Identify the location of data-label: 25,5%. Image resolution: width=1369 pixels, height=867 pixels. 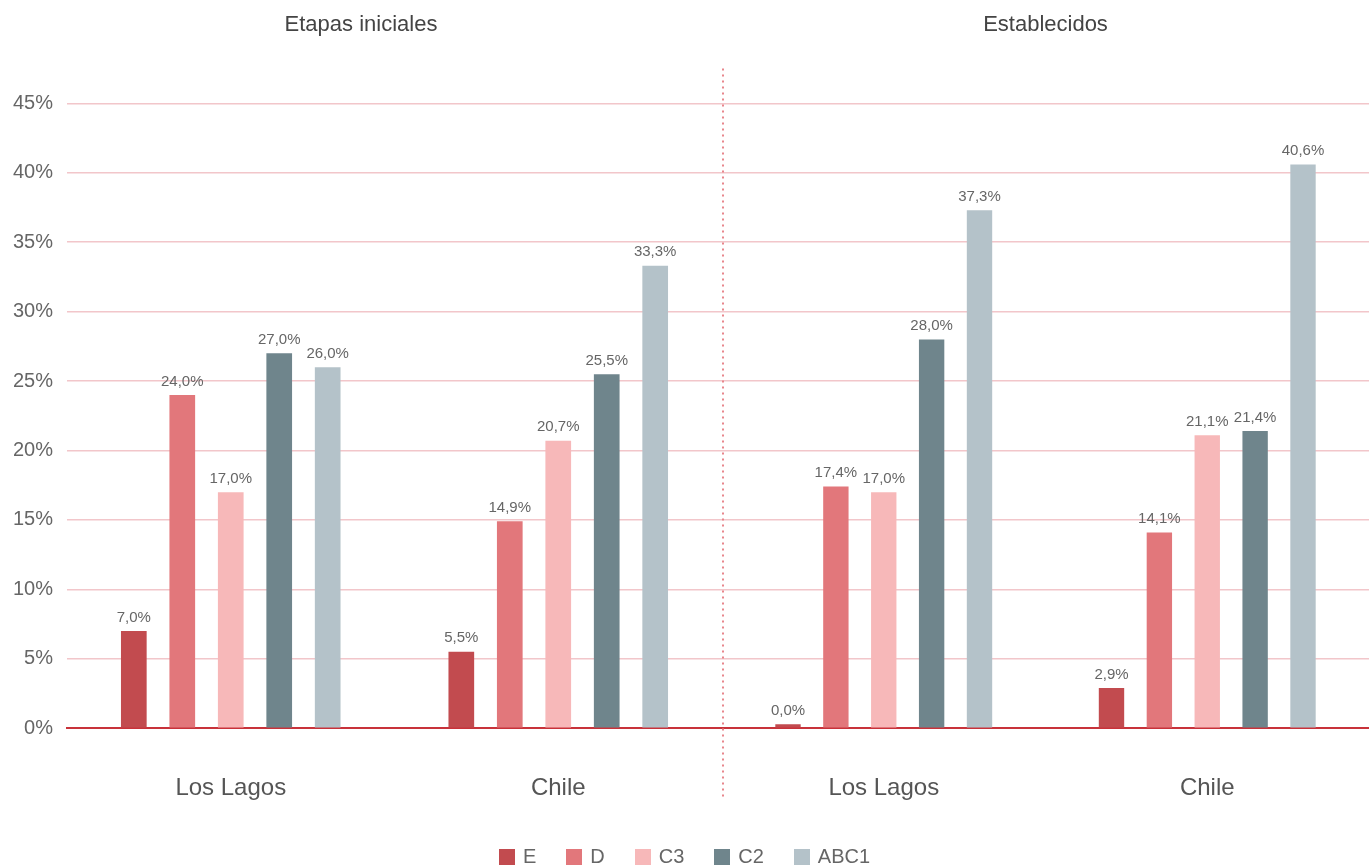
(606, 359).